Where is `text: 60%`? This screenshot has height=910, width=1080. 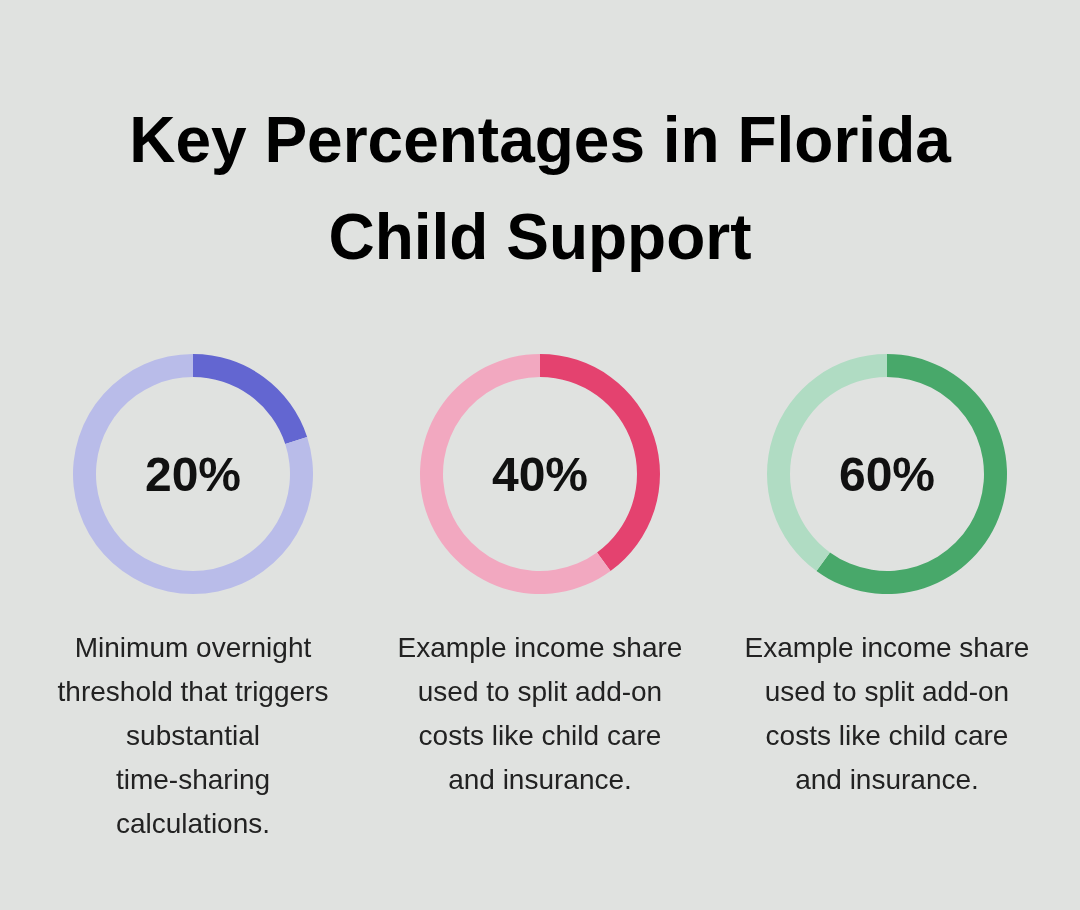 text: 60% is located at coordinates (887, 474).